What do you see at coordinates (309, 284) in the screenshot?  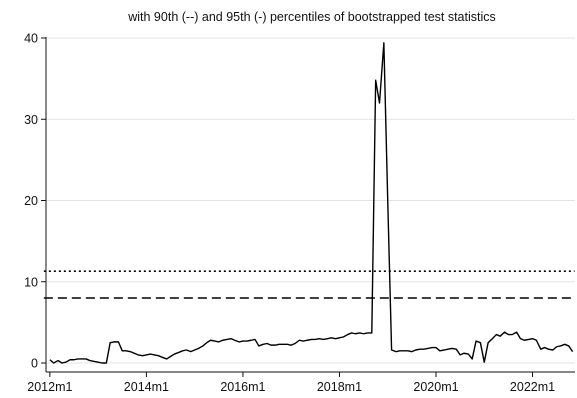 I see `reference-lines` at bounding box center [309, 284].